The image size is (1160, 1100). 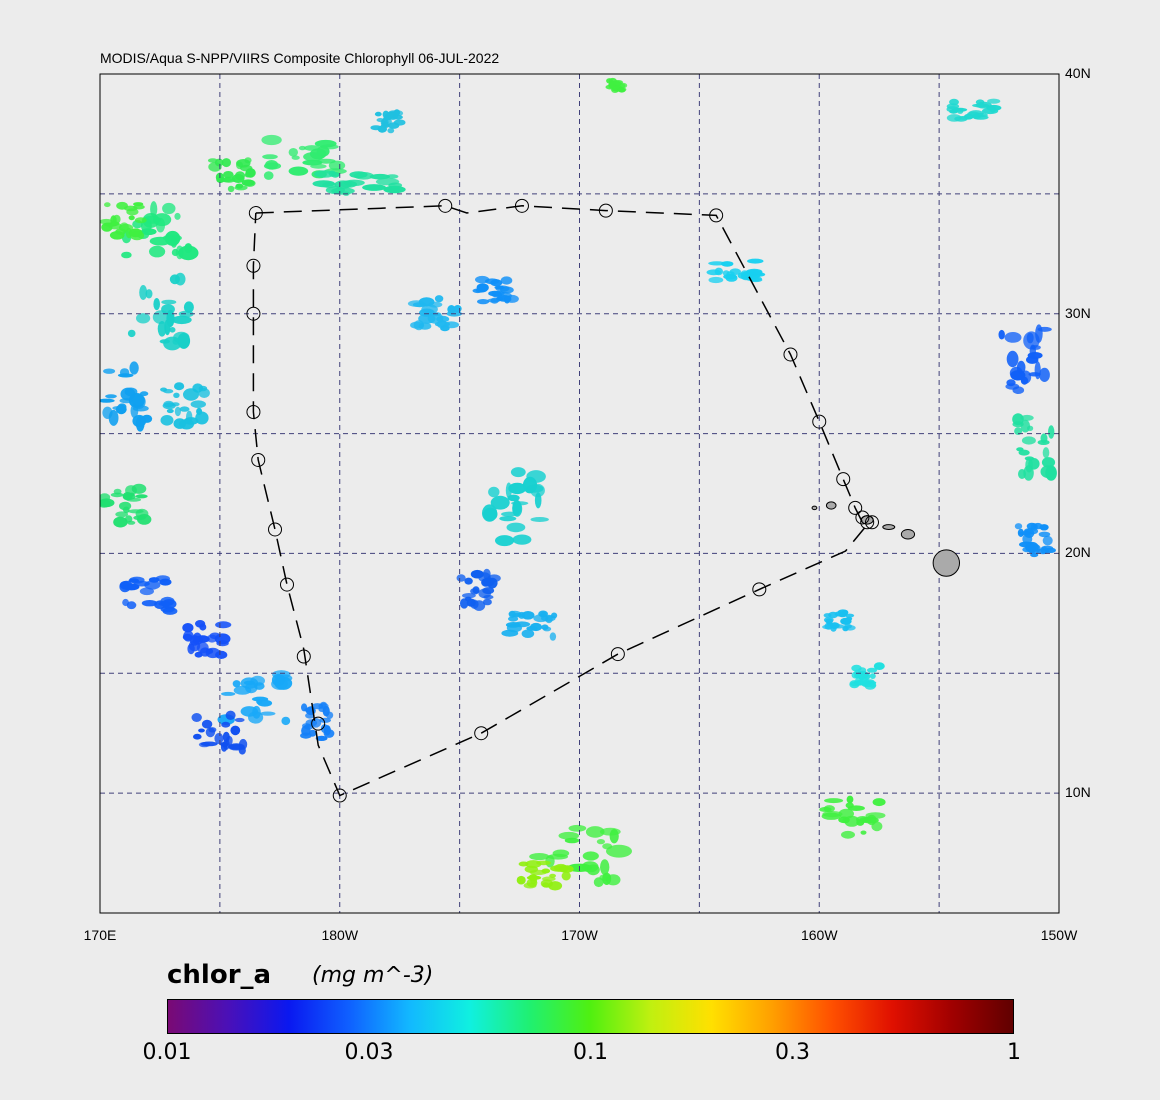 I want to click on colorbar-tick-label: 0.1, so click(x=590, y=1052).